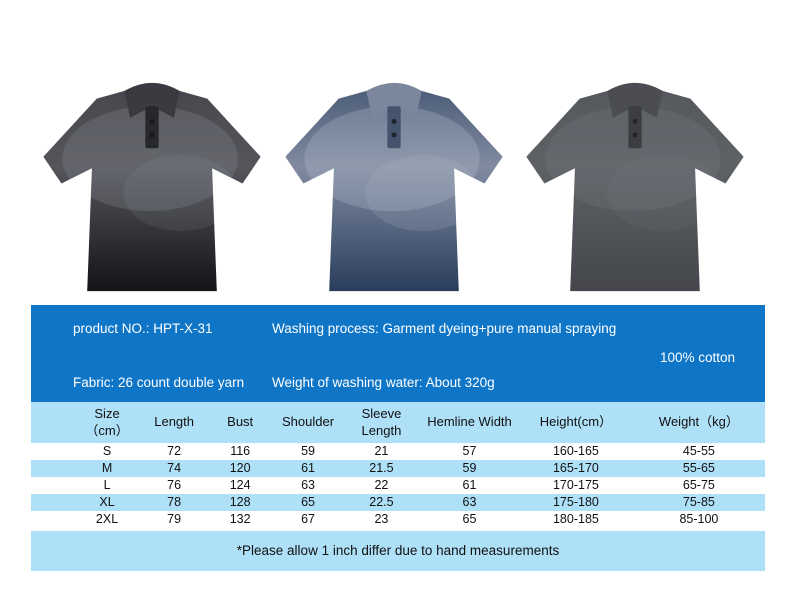  Describe the element at coordinates (240, 422) in the screenshot. I see `column-header-bust: Bust` at that location.